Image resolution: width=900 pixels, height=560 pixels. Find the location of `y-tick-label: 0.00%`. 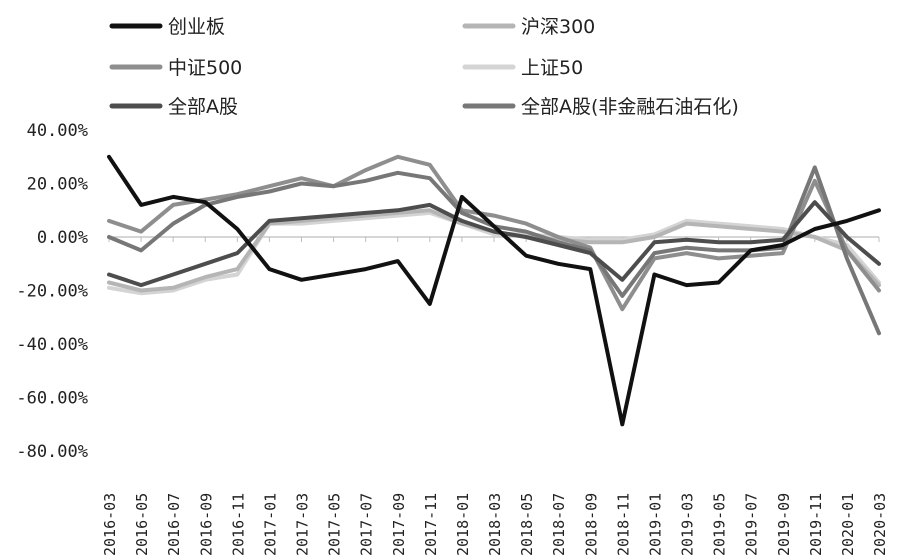

y-tick-label: 0.00% is located at coordinates (62, 238).